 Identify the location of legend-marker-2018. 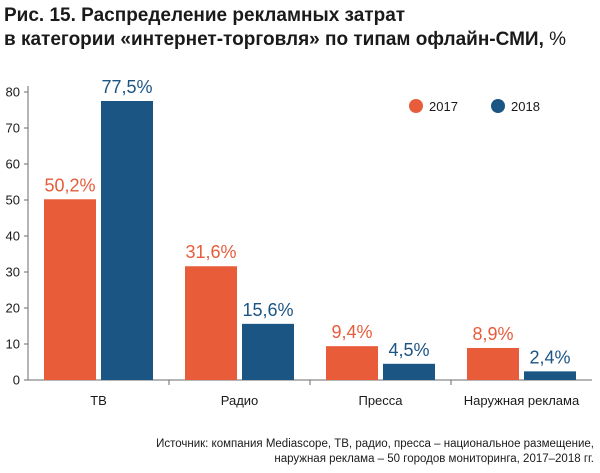
(498, 106).